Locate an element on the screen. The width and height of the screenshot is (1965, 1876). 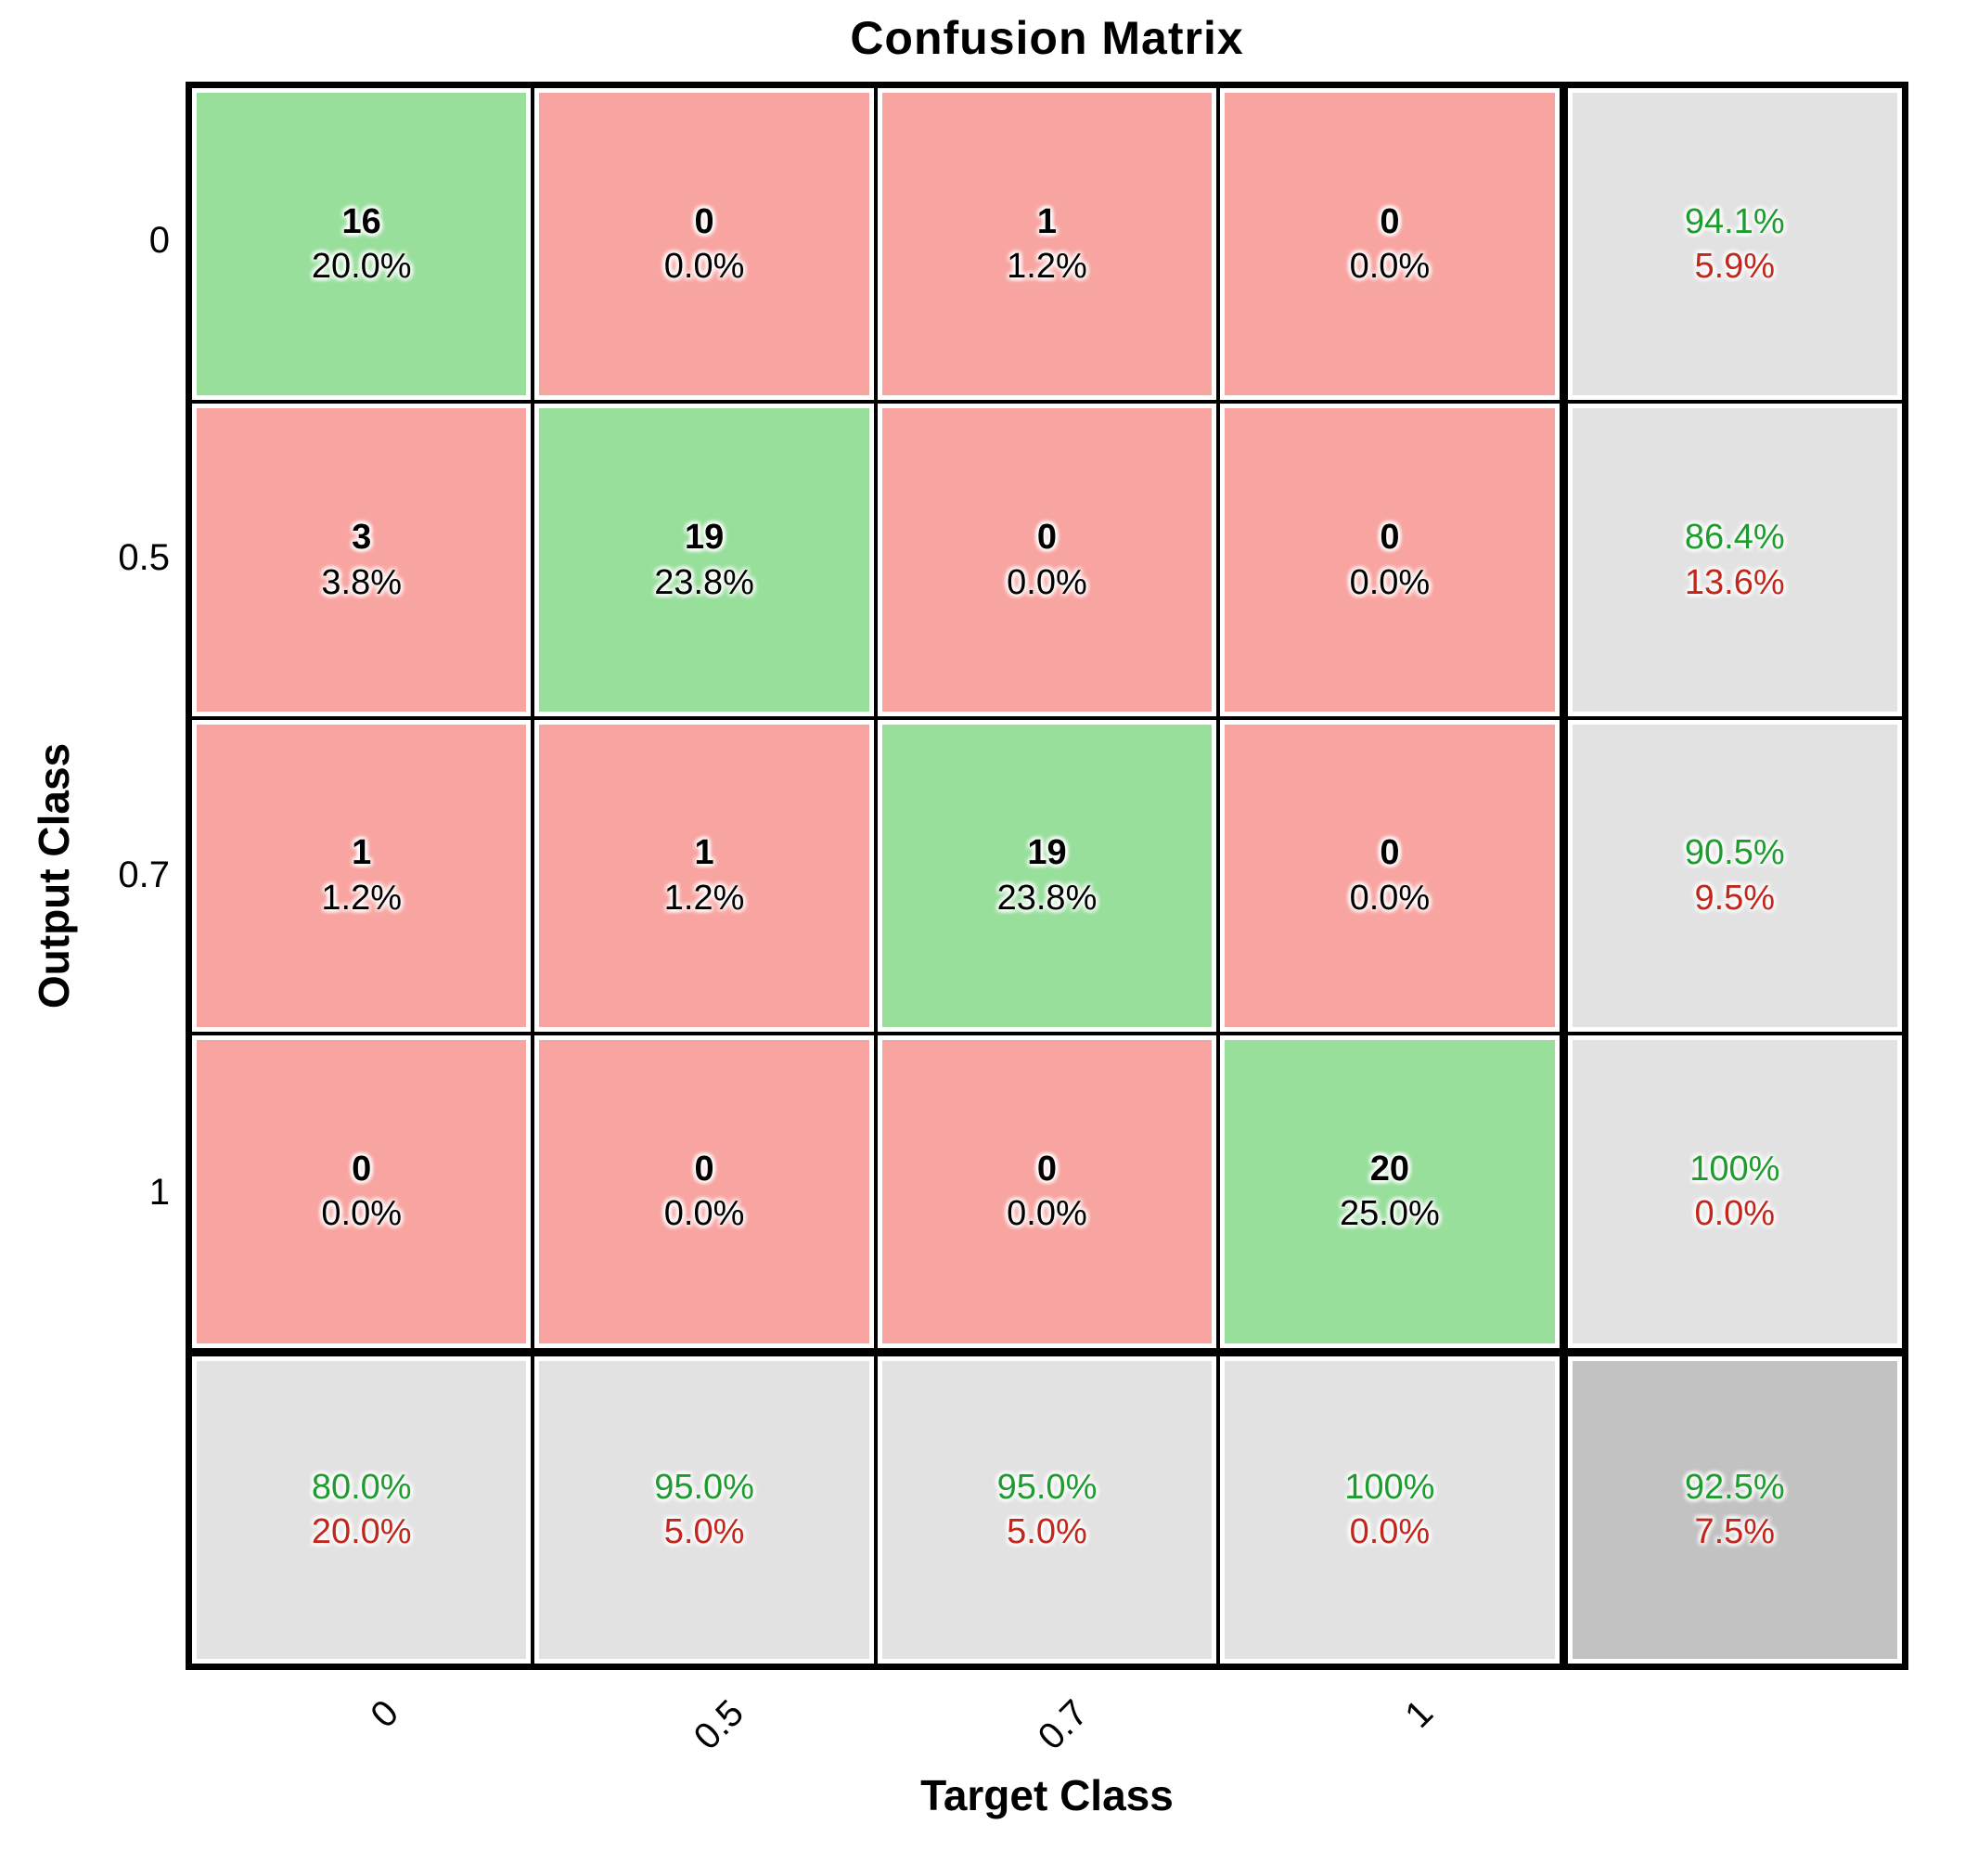
column-summary-cell-target0-good-percent: 80.0% is located at coordinates (361, 1487).